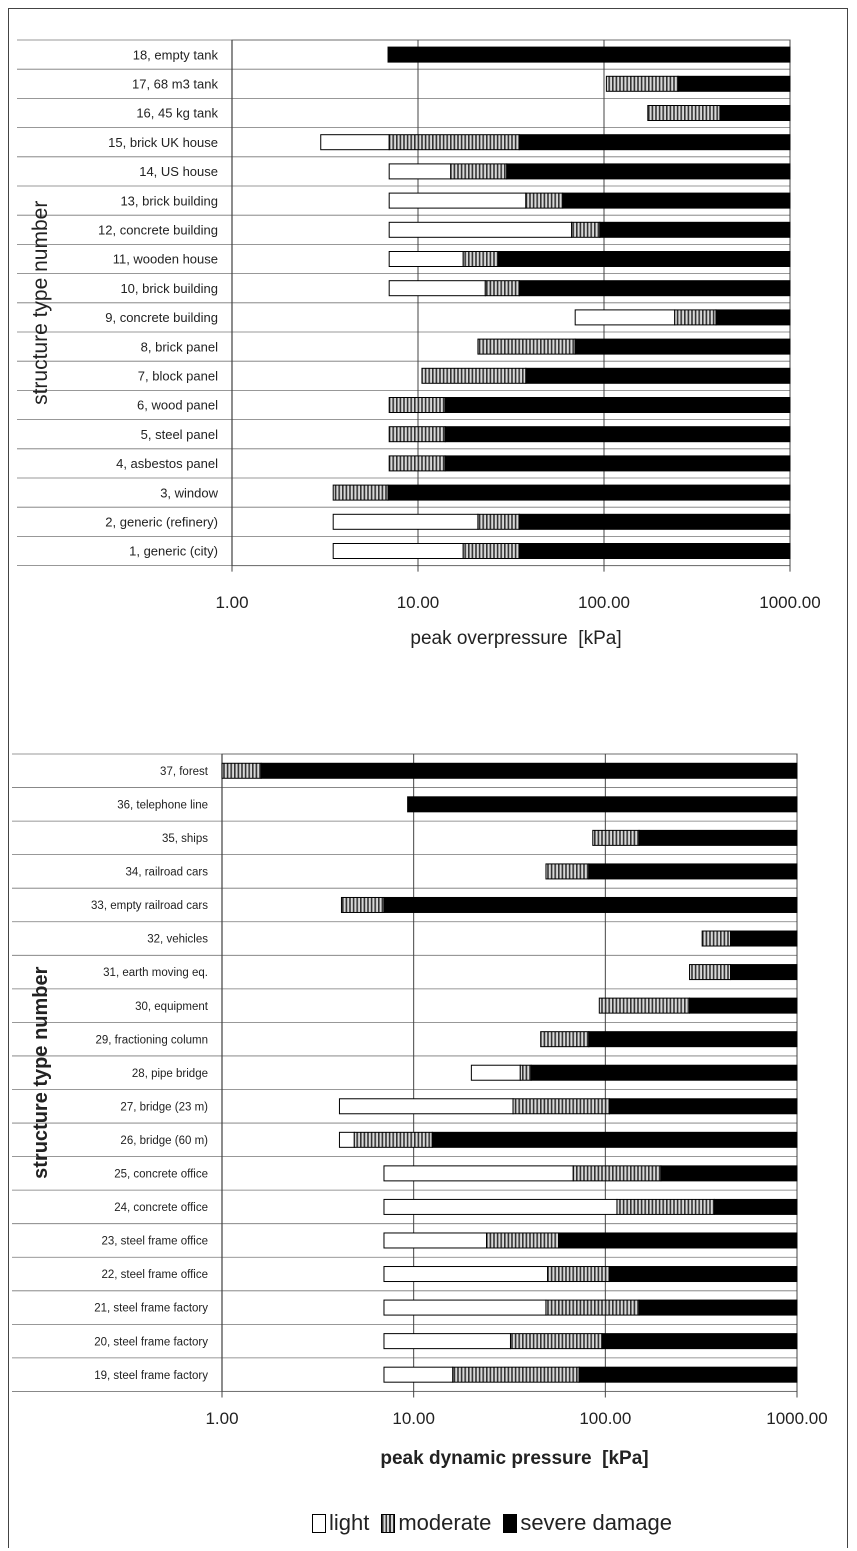  I want to click on legend-item-moderate: moderate, so click(436, 1523).